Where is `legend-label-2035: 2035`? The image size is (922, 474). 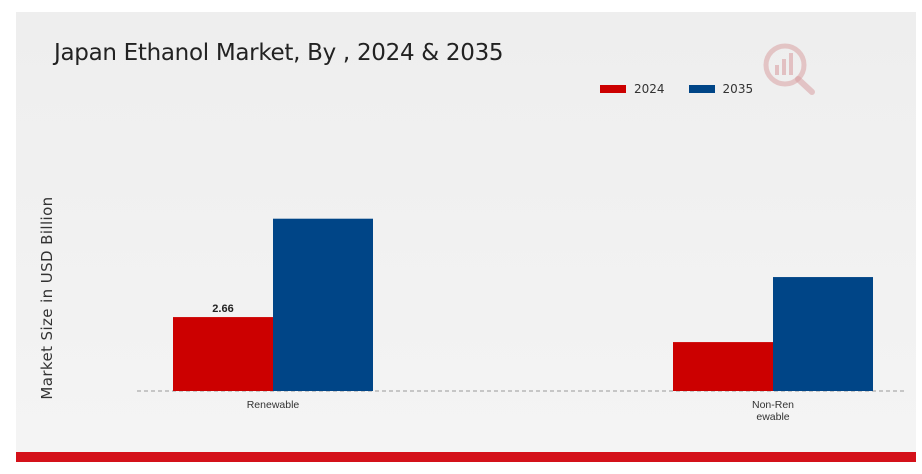
legend-label-2035: 2035 is located at coordinates (738, 89).